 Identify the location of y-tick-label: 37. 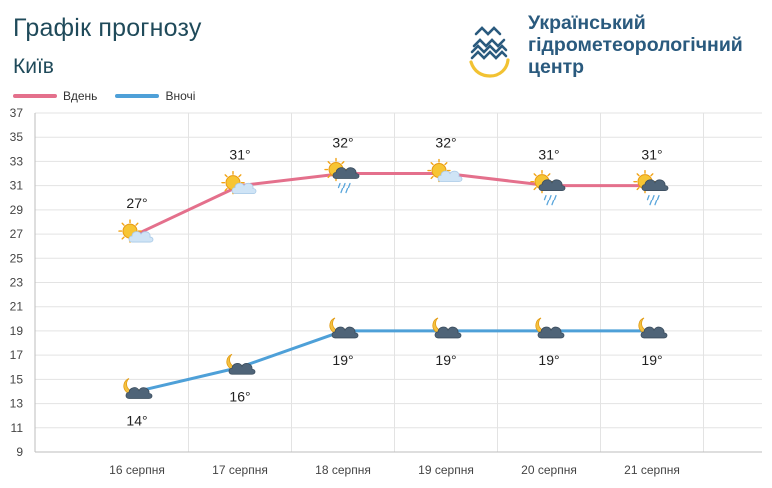
(17, 113).